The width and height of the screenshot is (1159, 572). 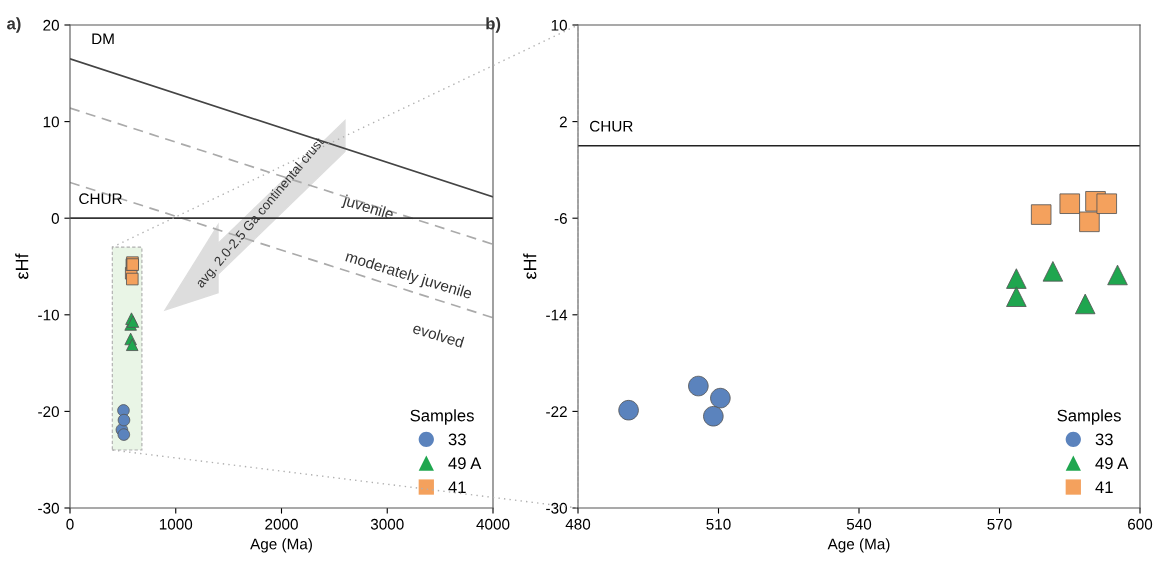 I want to click on y-tick-label: 0, so click(x=55, y=218).